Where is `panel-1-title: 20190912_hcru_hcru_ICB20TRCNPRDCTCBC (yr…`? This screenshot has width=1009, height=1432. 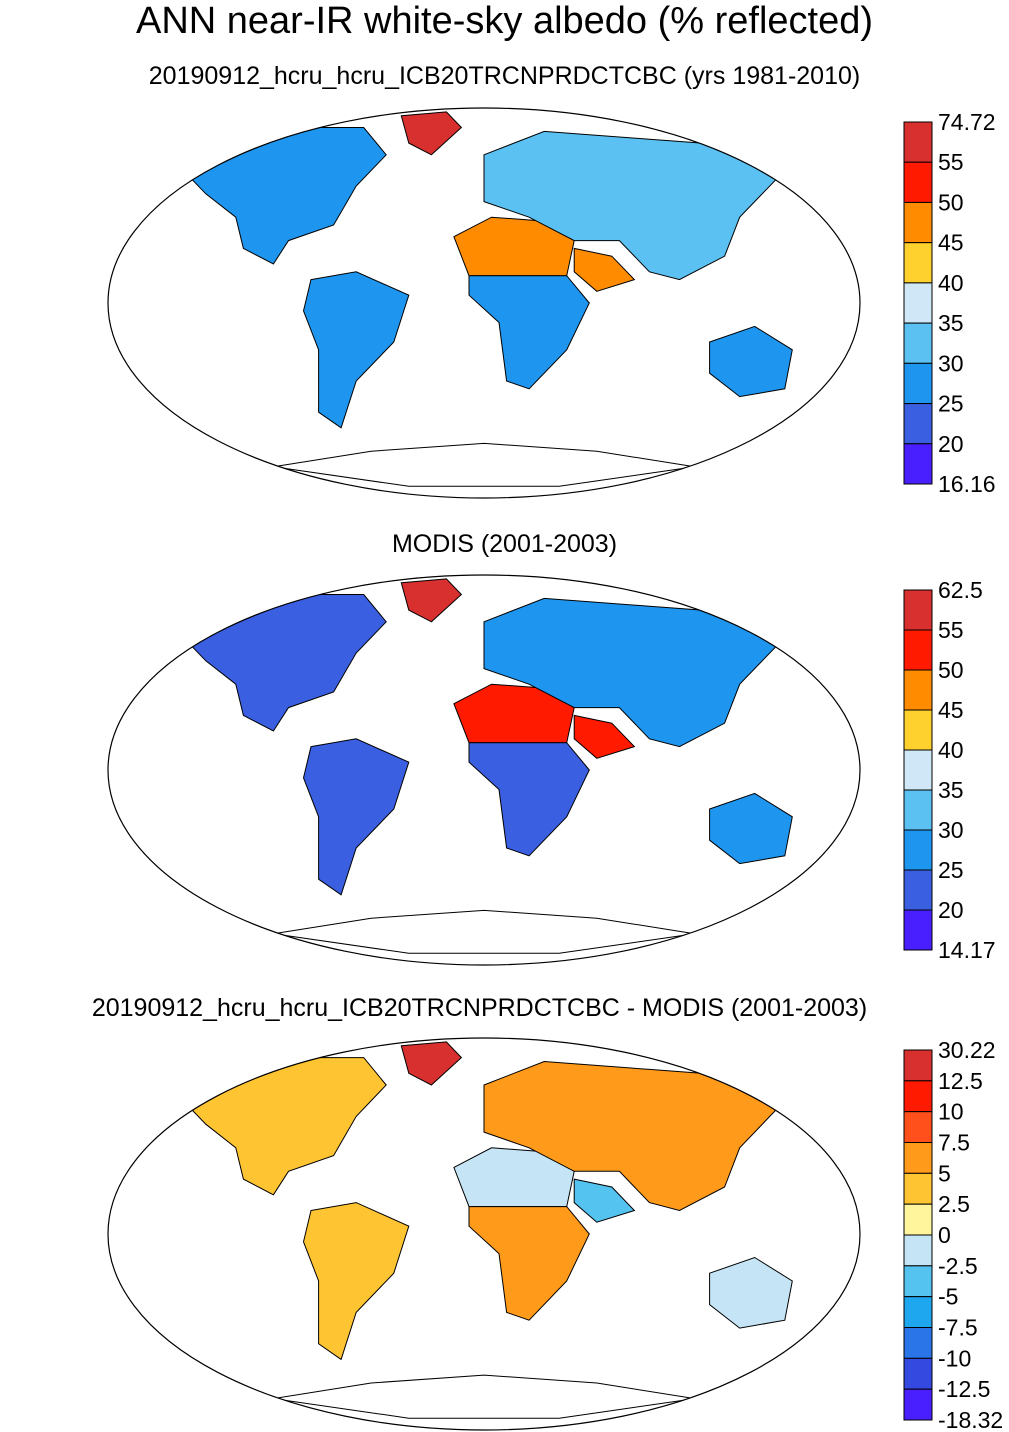 panel-1-title: 20190912_hcru_hcru_ICB20TRCNPRDCTCBC (yr… is located at coordinates (504, 76).